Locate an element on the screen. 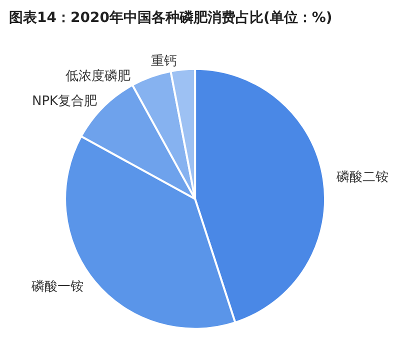 The width and height of the screenshot is (415, 349). slice-label: 磷酸一铵 is located at coordinates (57, 286).